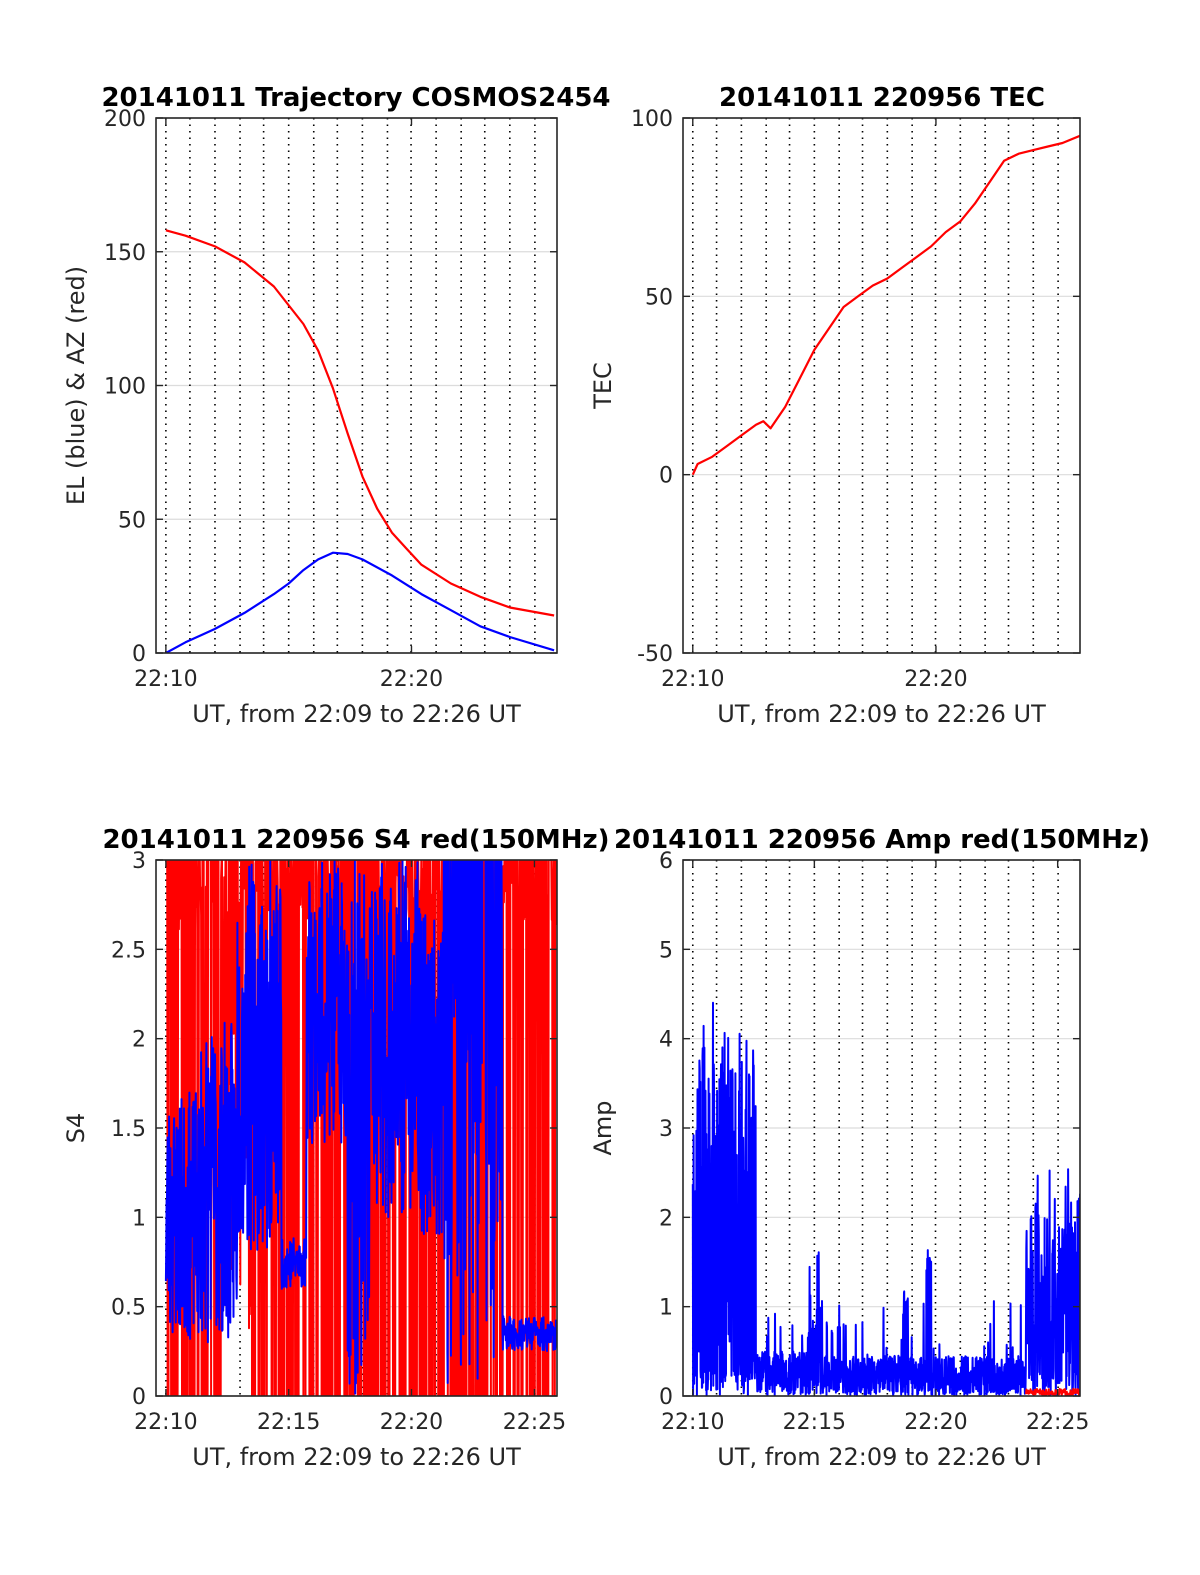 Image resolution: width=1200 pixels, height=1575 pixels. Describe the element at coordinates (882, 98) in the screenshot. I see `chart-title: 20141011 220956 TEC` at that location.